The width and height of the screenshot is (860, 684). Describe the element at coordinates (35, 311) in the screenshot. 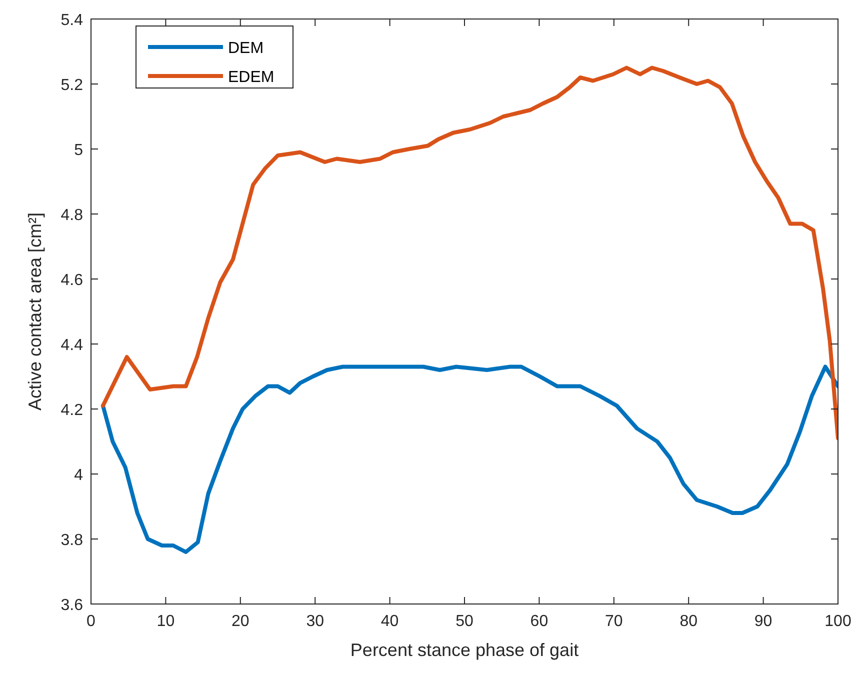

I see `y-axis-title: Active contact area [cm²]` at that location.